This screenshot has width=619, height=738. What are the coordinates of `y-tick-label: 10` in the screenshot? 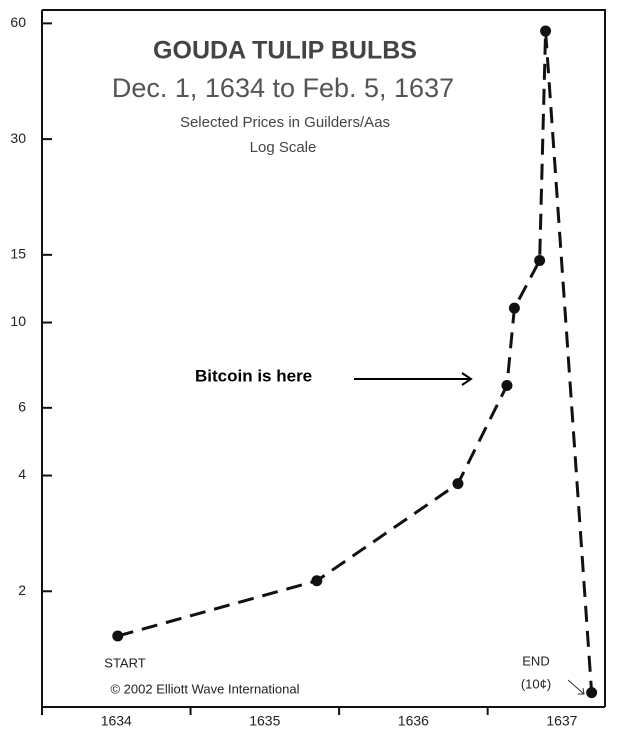 It's located at (18, 321).